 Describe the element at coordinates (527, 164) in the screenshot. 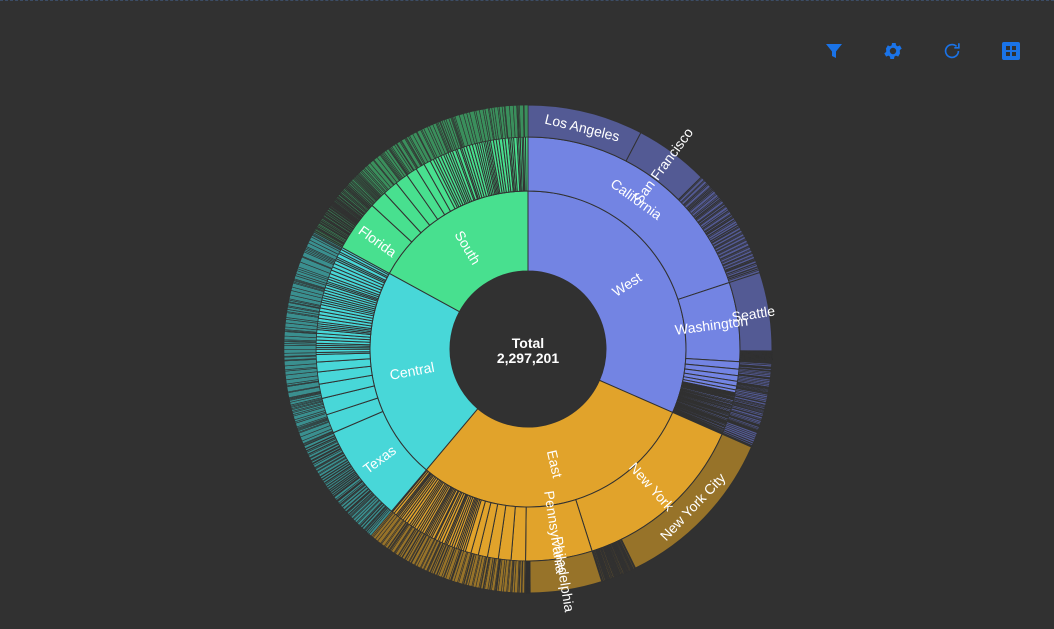

I see `state-segment` at that location.